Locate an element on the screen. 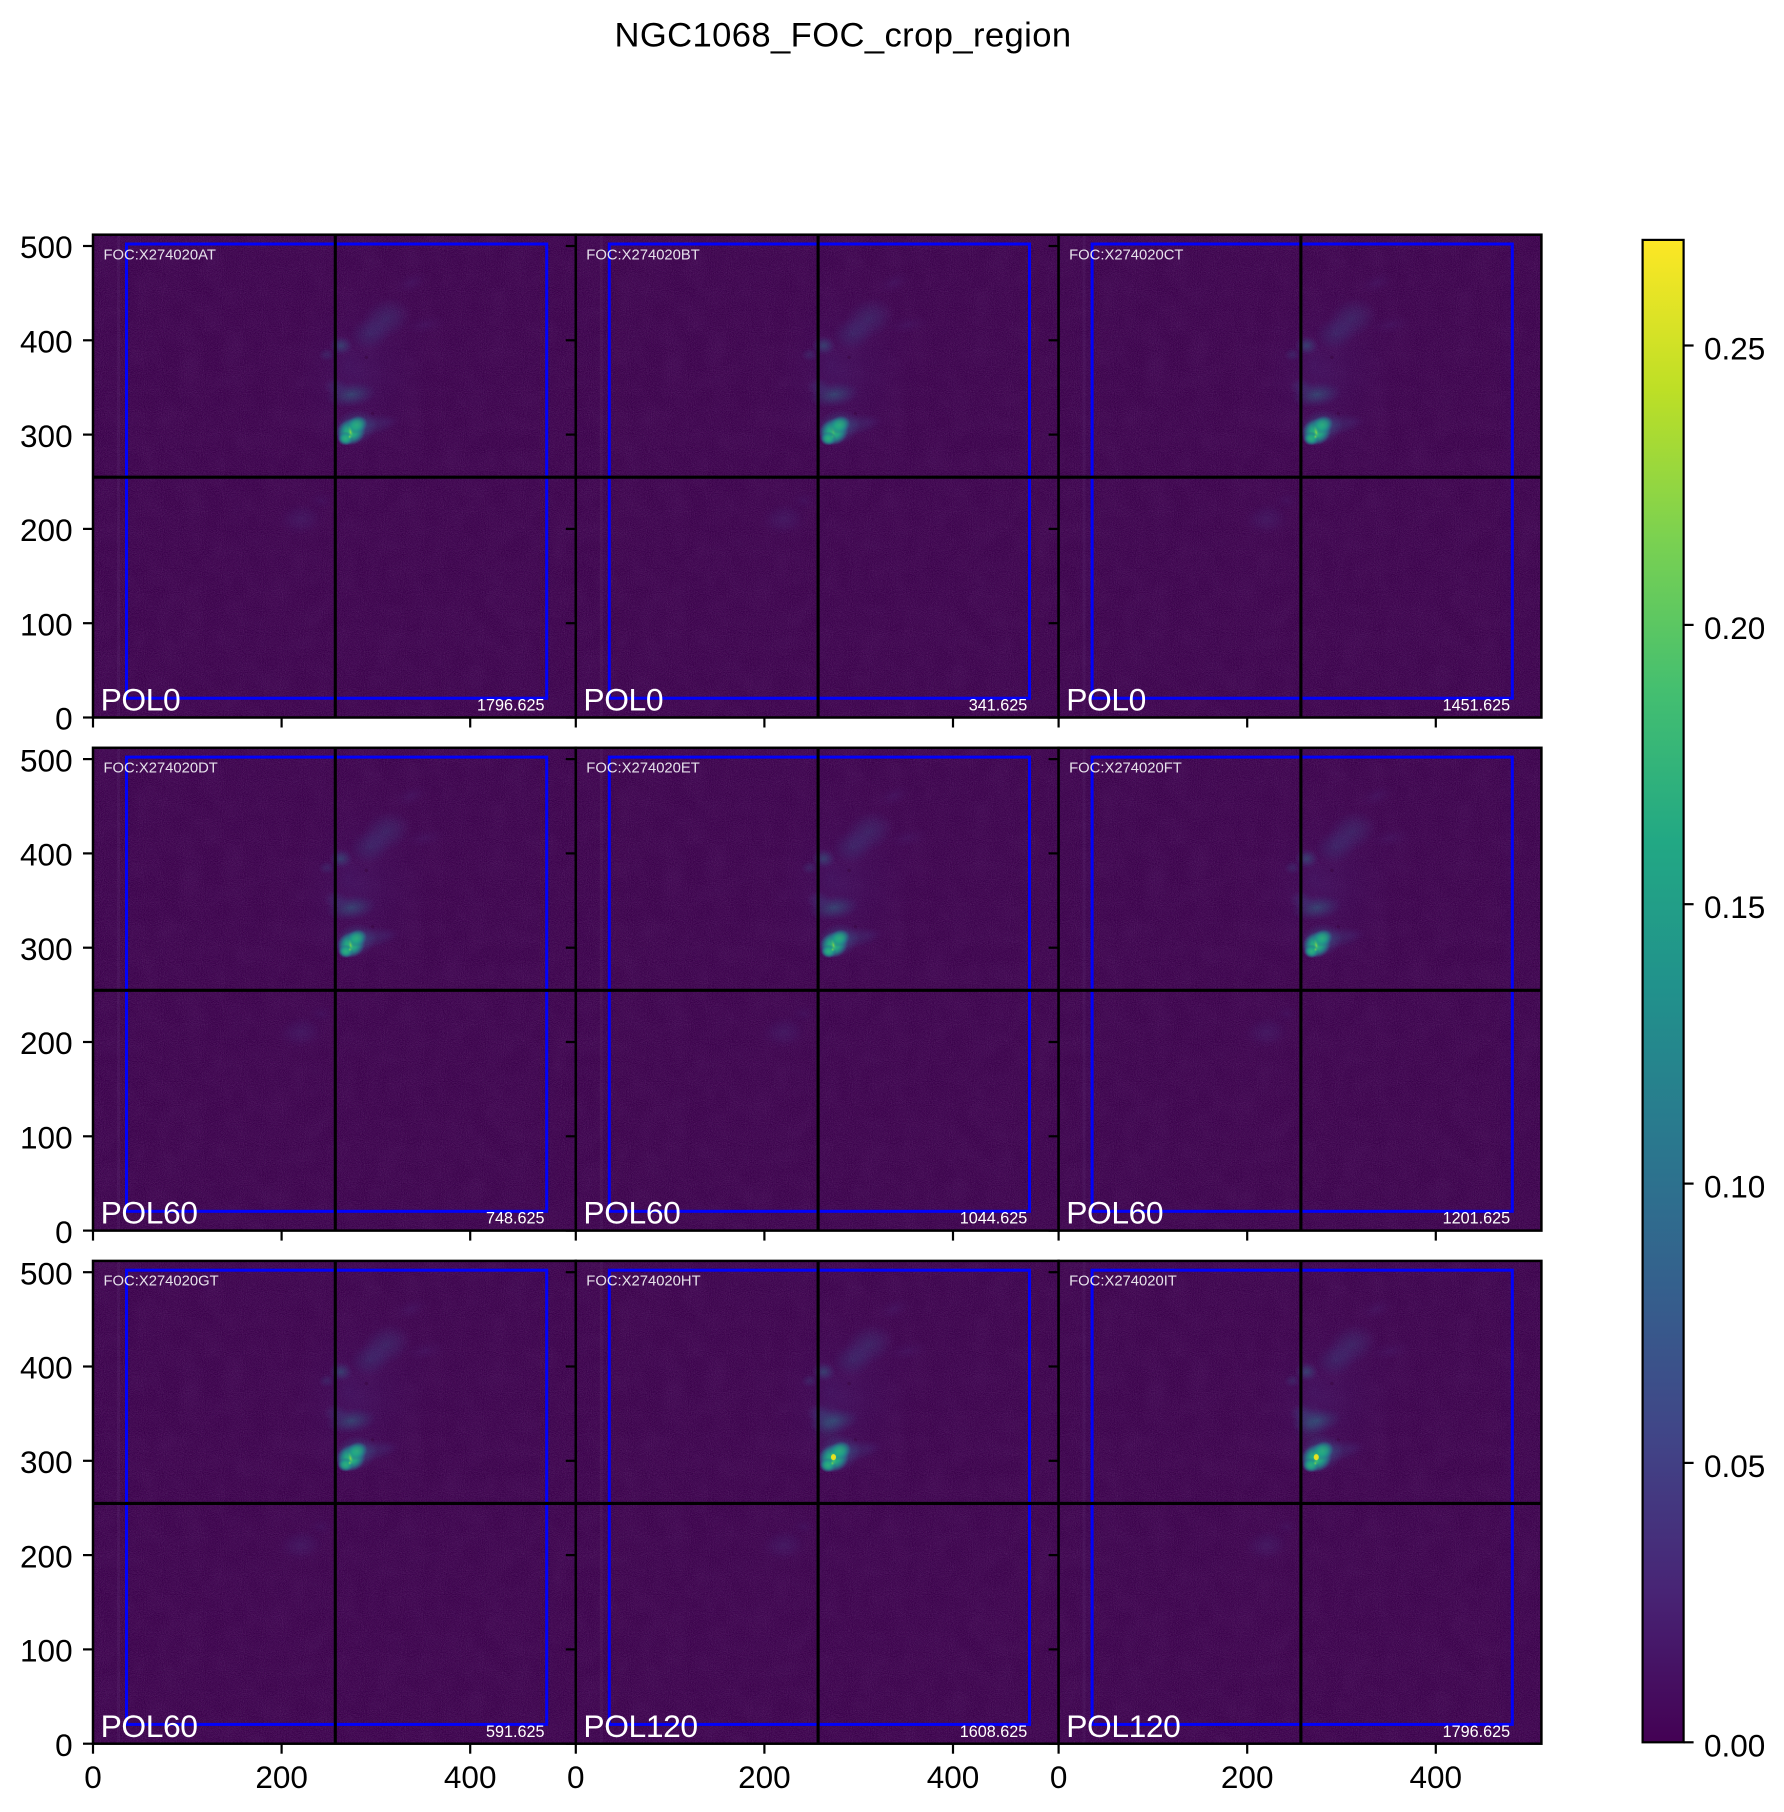  svg-text: 0.25 is located at coordinates (1734, 349).